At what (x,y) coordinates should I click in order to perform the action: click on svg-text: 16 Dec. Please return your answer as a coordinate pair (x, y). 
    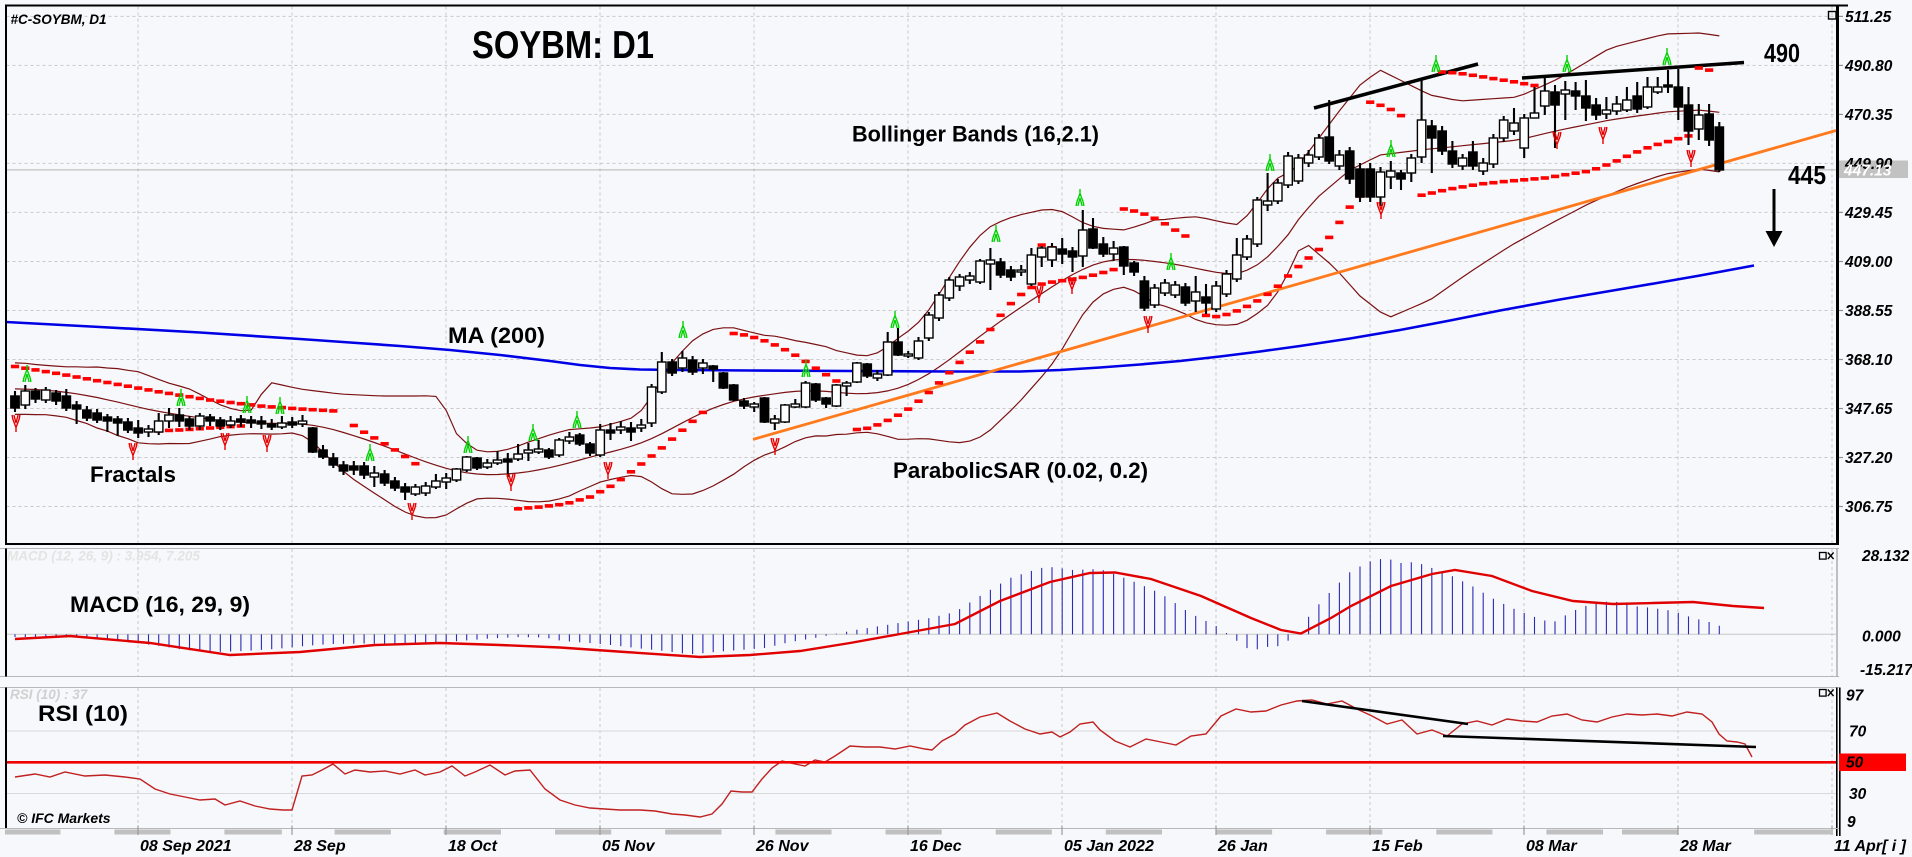
    Looking at the image, I should click on (936, 846).